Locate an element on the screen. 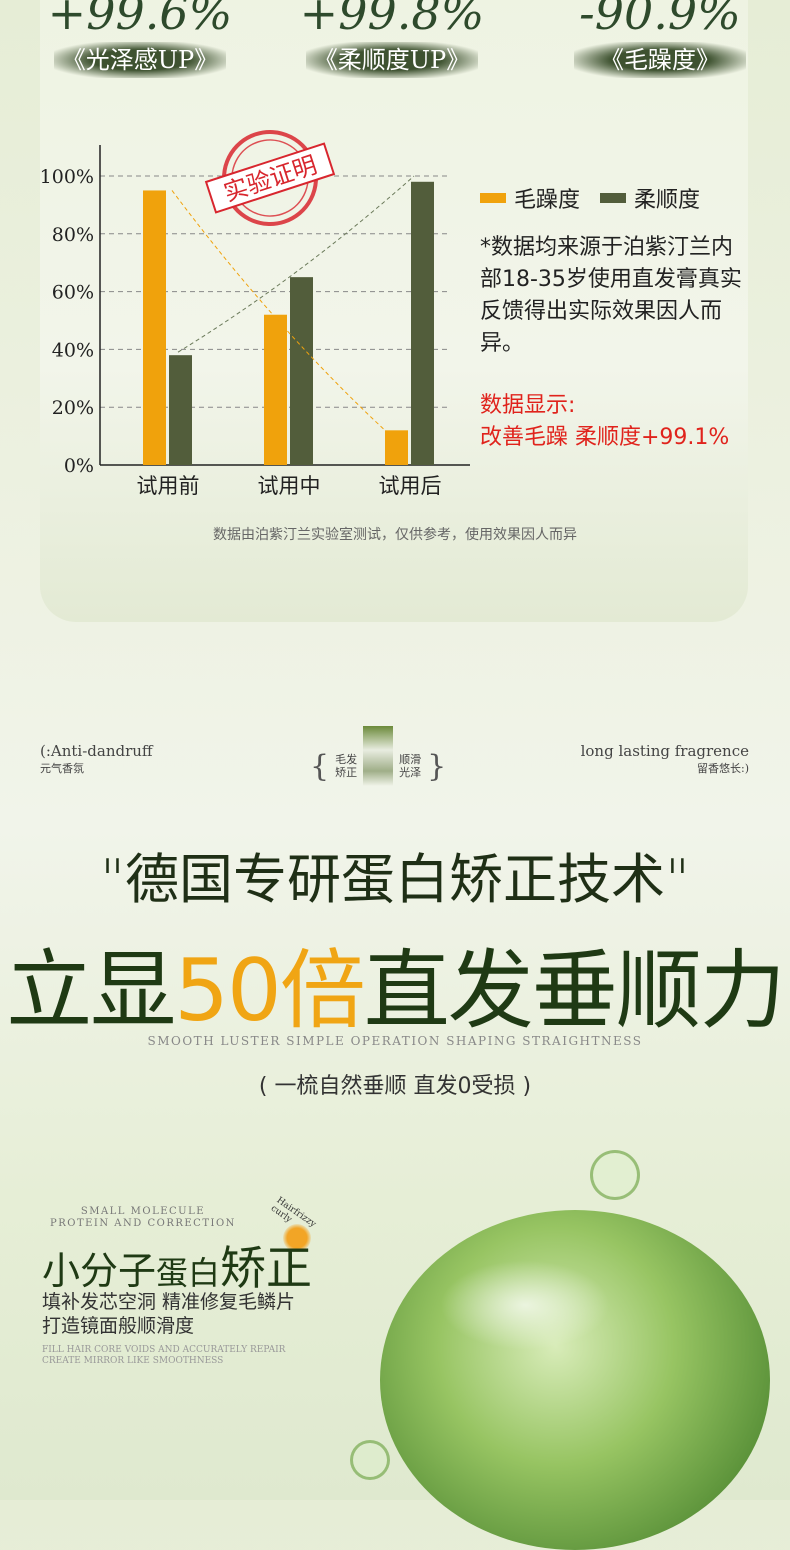  headline-main: 立显50倍直发垂顺力 is located at coordinates (395, 982).